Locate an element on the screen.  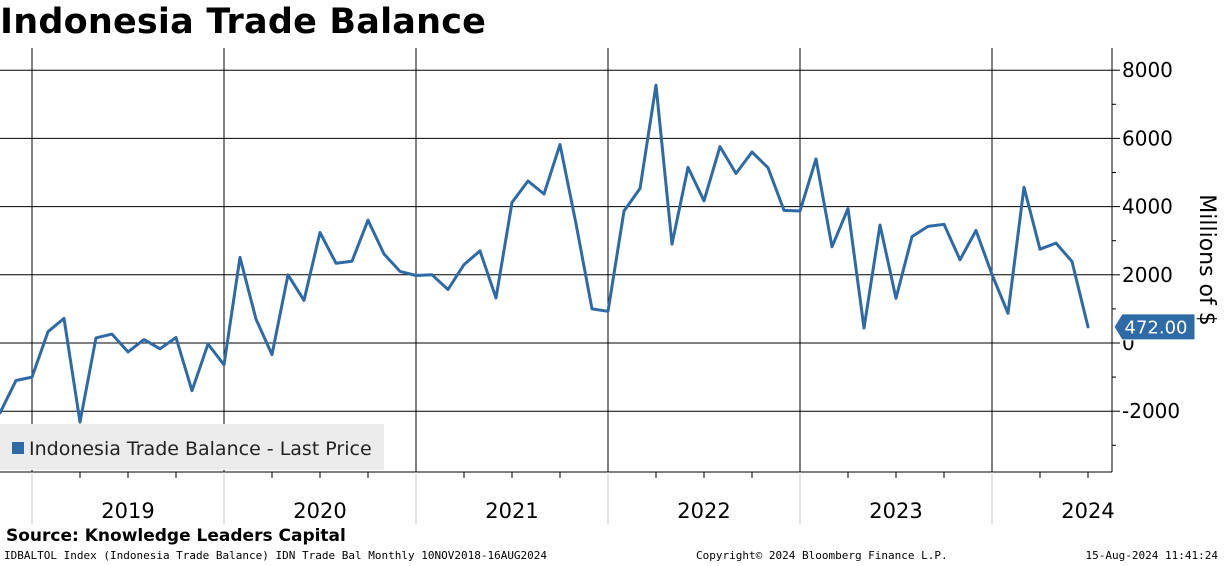
y-tick-label: 8000 is located at coordinates (1147, 70).